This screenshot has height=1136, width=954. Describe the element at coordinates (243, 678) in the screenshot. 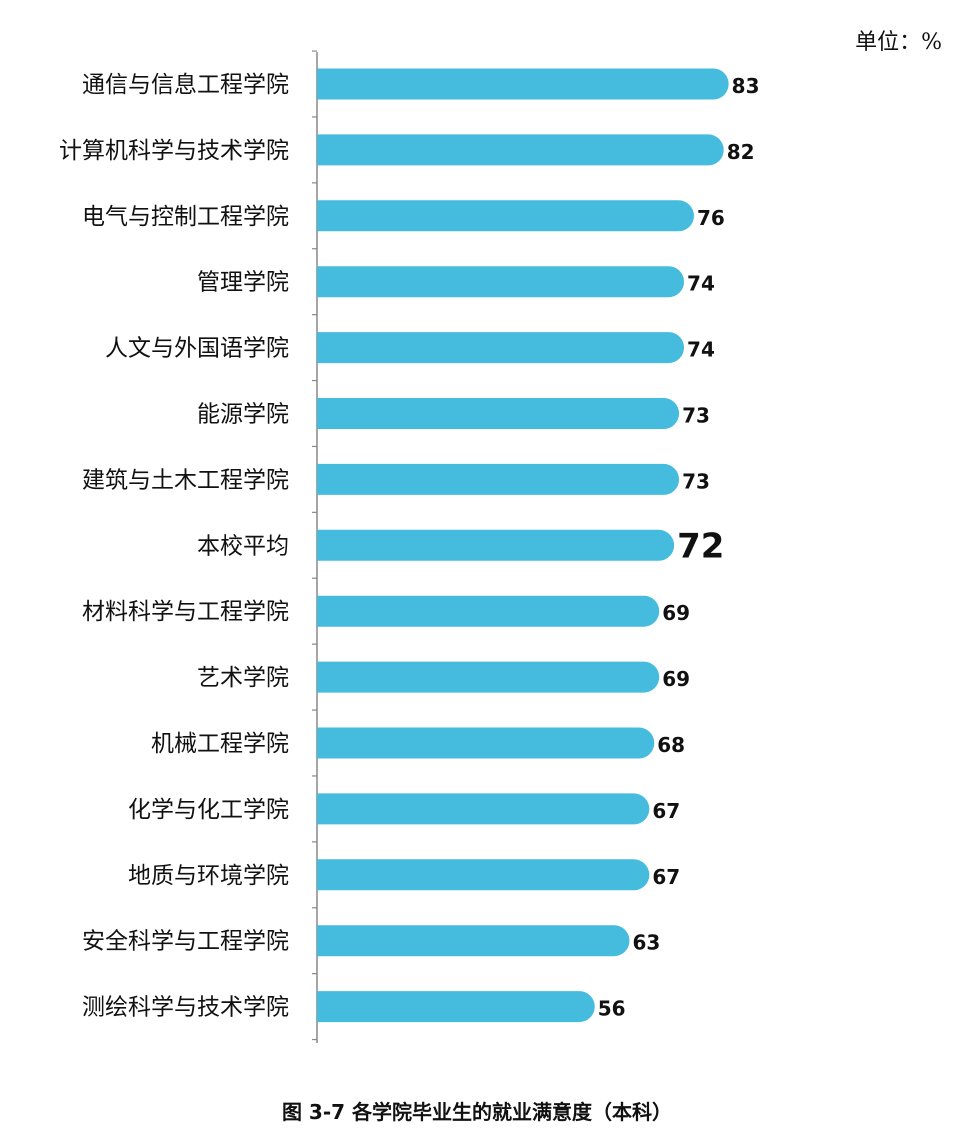

I see `category-label: 艺术学院` at that location.